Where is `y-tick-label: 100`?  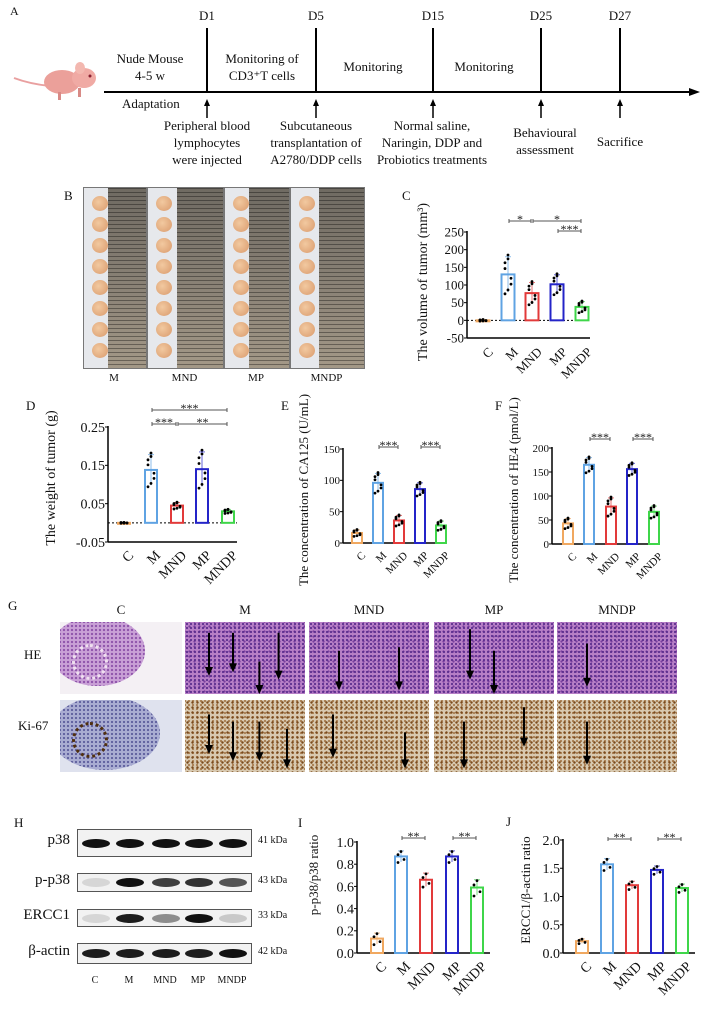 y-tick-label: 100 is located at coordinates (332, 481).